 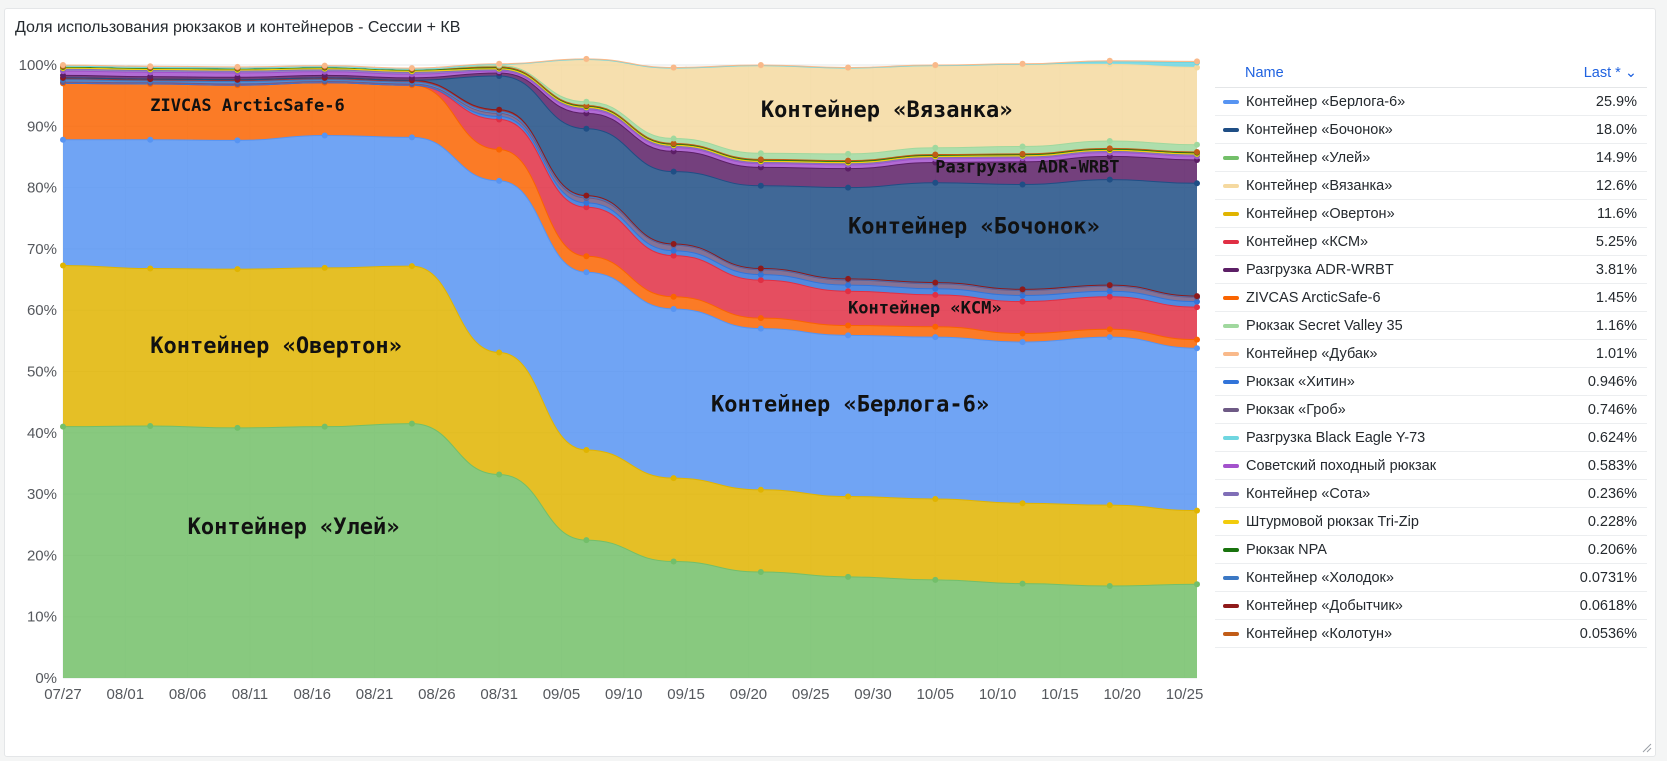 What do you see at coordinates (1431, 214) in the screenshot?
I see `legend-row: Контейнер «Овертон» 11.6%` at bounding box center [1431, 214].